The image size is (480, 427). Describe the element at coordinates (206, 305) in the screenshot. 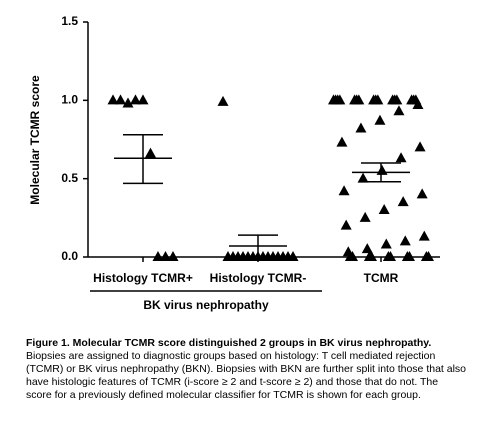

I see `group-label: BK virus nephropathy` at that location.